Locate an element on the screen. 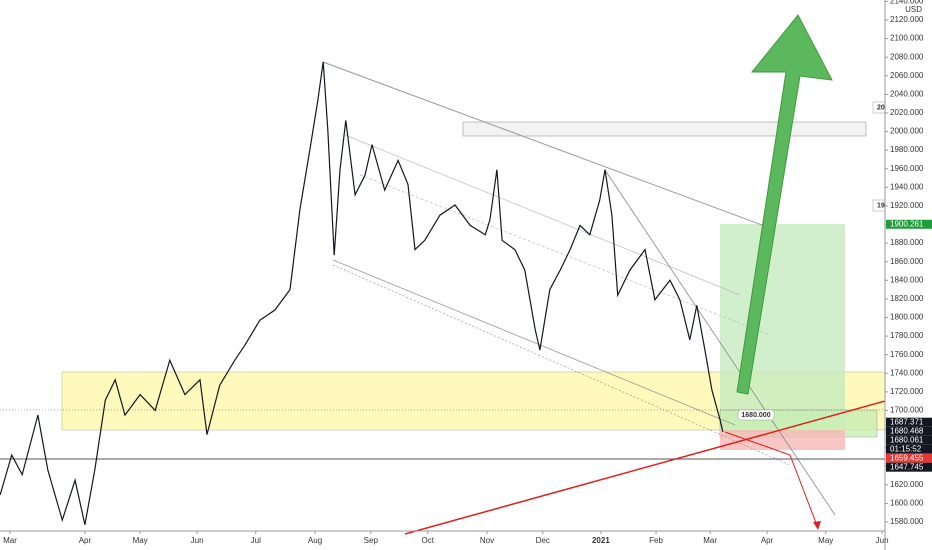 The image size is (932, 550). price-tag-label: 1680.468 is located at coordinates (907, 430).